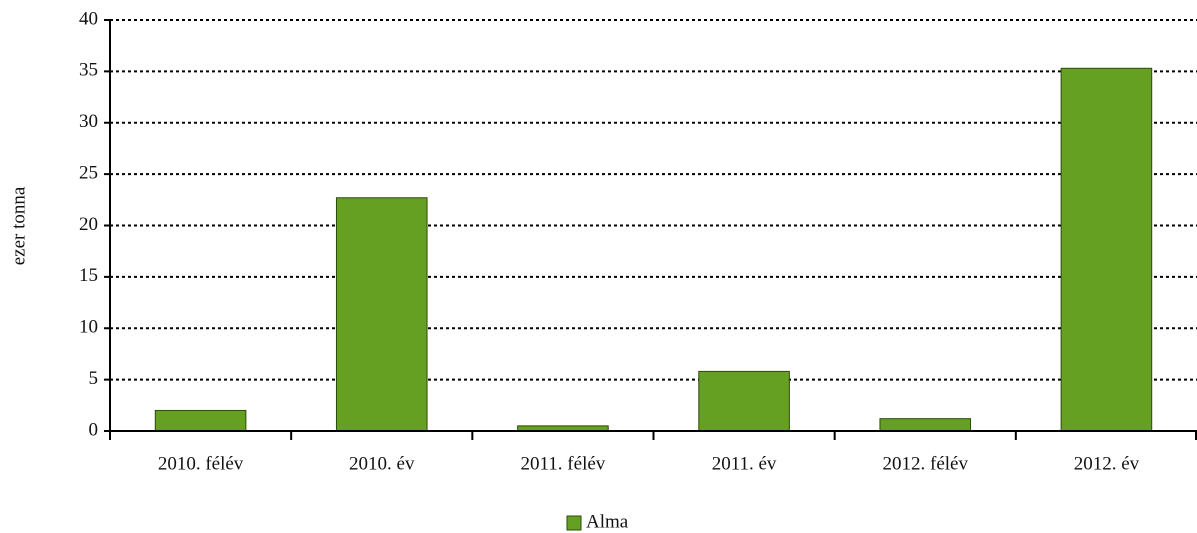  I want to click on y-tick-label: 30, so click(88, 121).